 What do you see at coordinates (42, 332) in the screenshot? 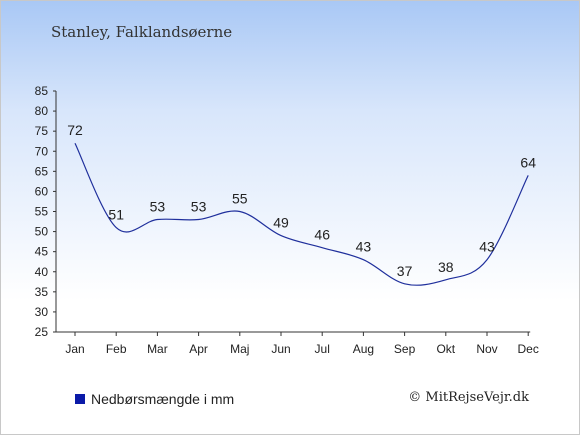
I see `y-tick-label: 25` at bounding box center [42, 332].